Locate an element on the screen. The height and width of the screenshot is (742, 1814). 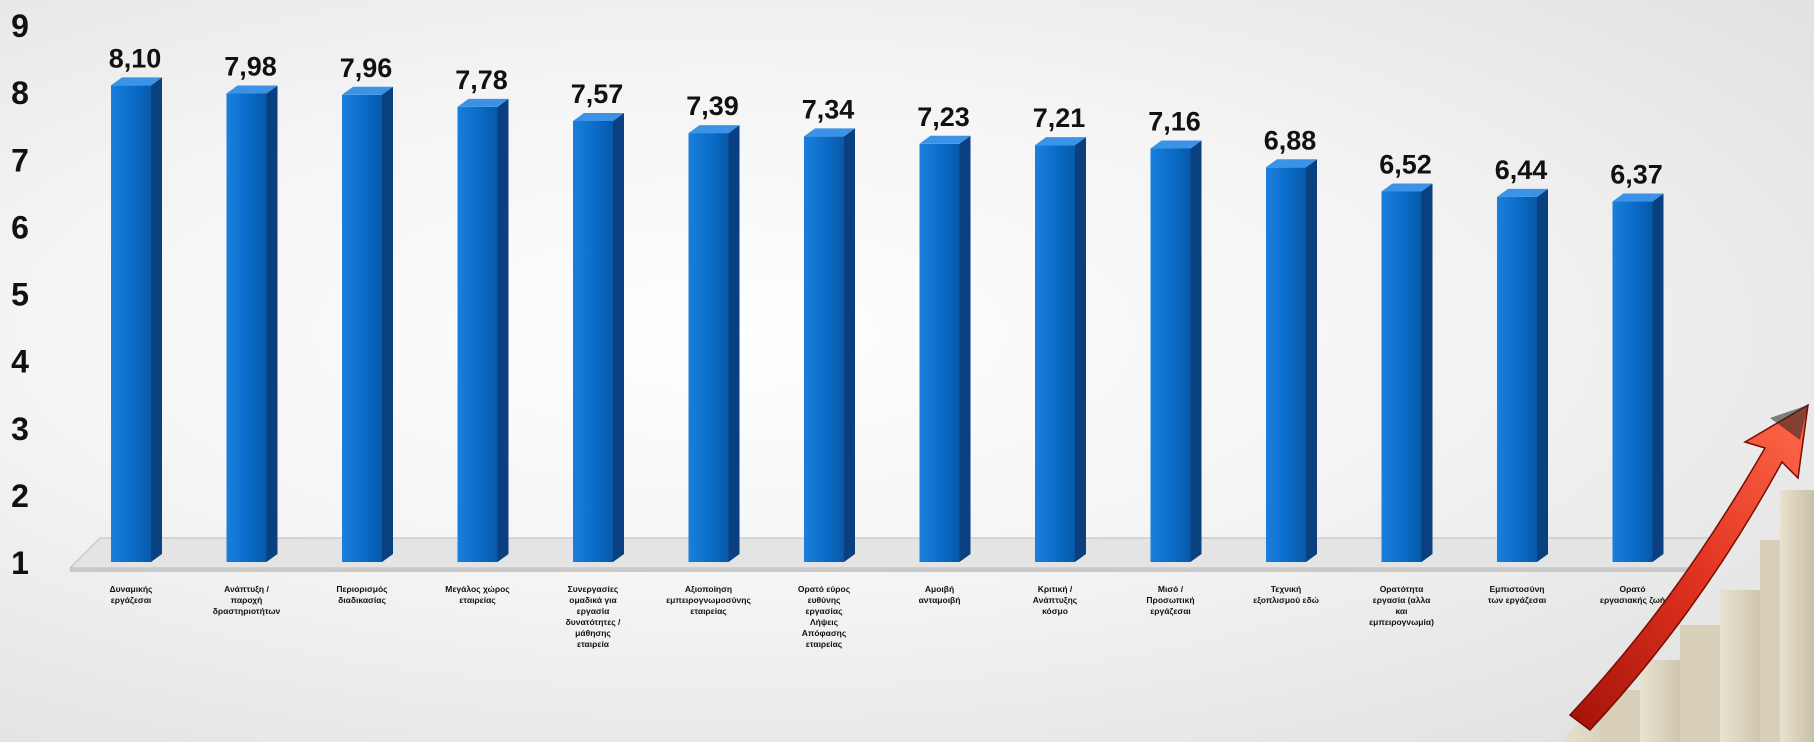
data-label: 7,39 is located at coordinates (712, 106).